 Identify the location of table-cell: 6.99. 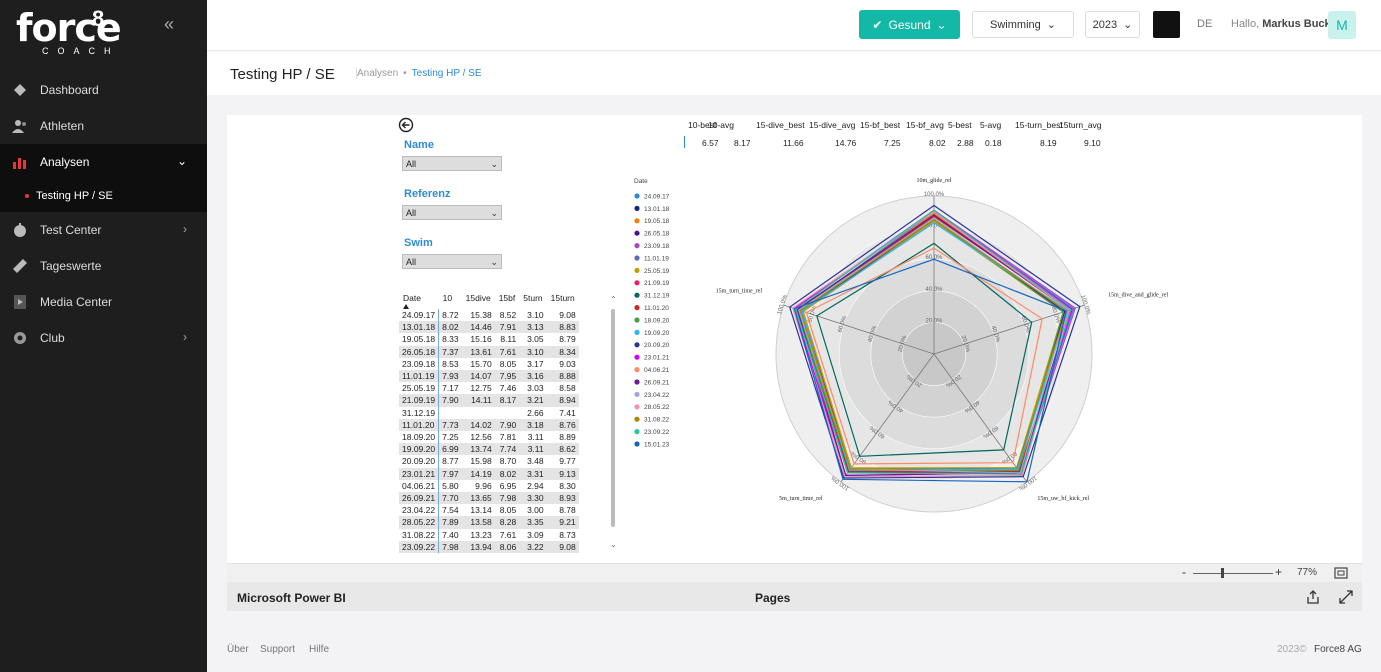
(450, 449).